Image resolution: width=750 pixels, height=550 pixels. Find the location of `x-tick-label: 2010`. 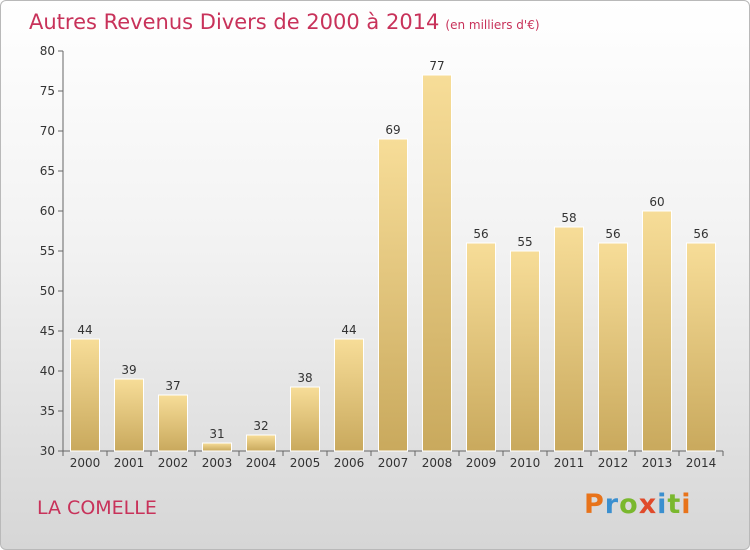

x-tick-label: 2010 is located at coordinates (525, 463).